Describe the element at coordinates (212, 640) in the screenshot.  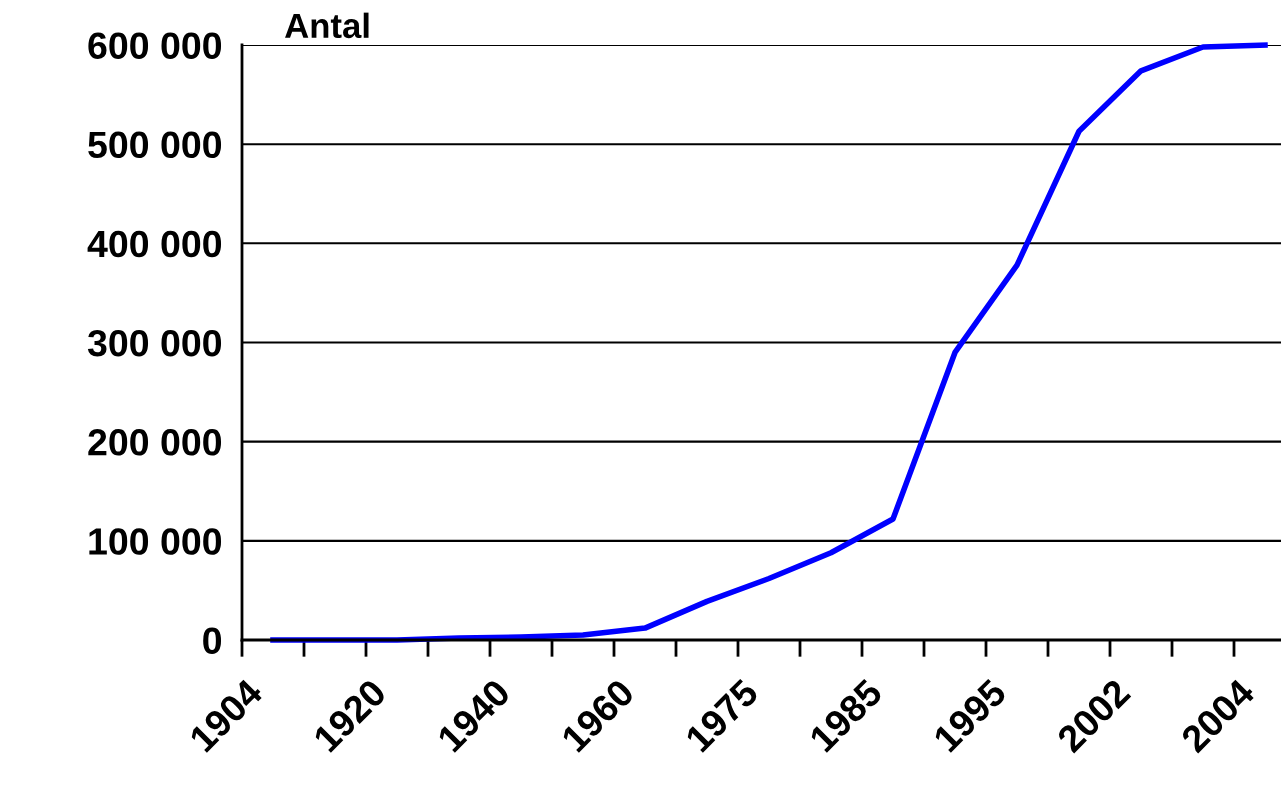
I see `y-tick-label: 0` at that location.